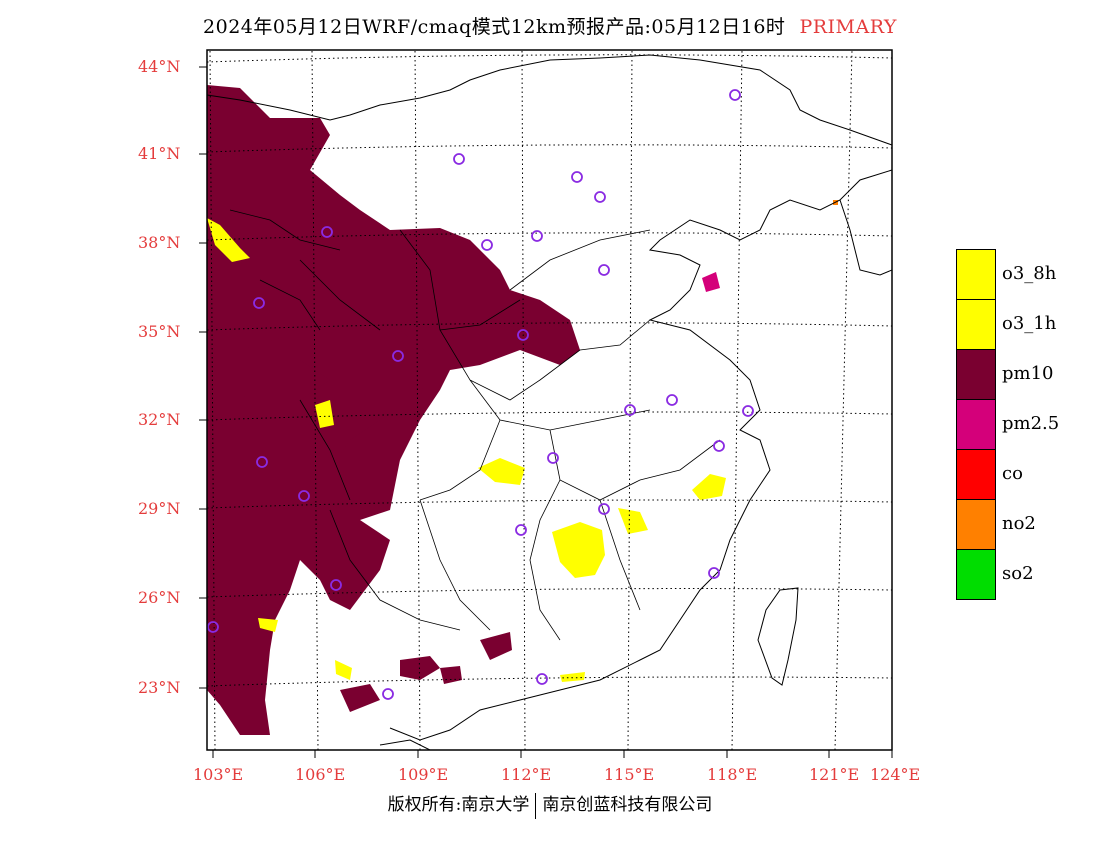  Describe the element at coordinates (865, 237) in the screenshot. I see `korea-outline` at that location.